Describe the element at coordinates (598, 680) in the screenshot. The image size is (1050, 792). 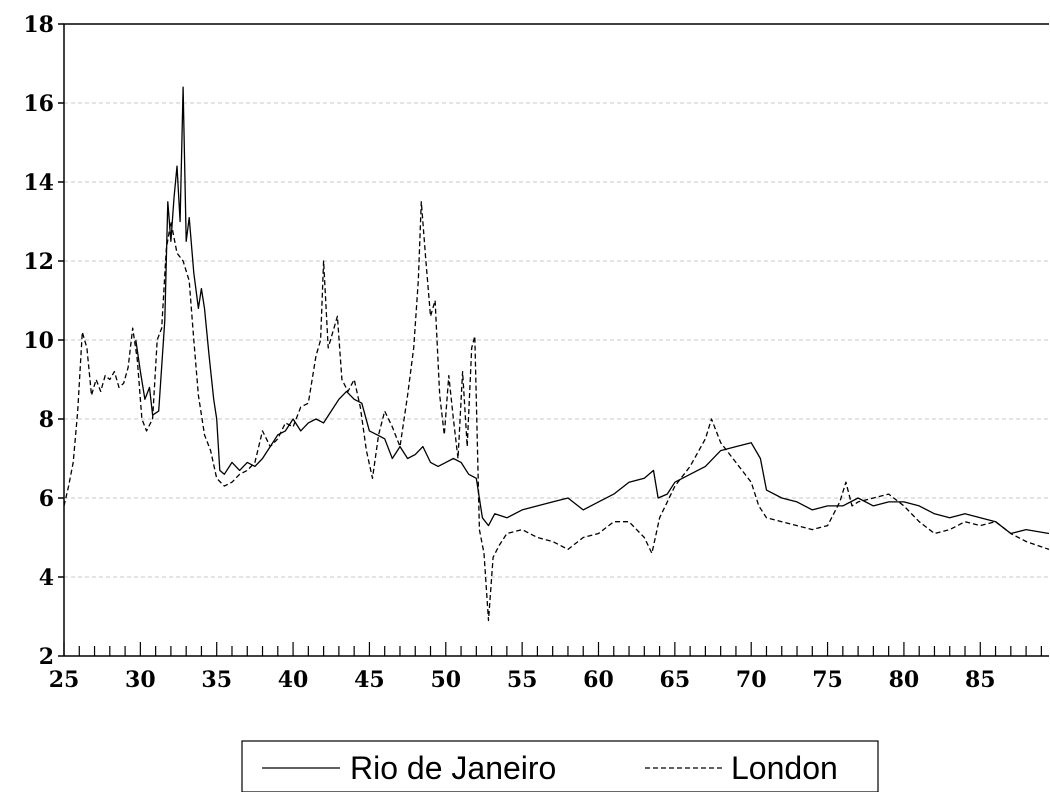
I see `x-tick-label: 60` at that location.